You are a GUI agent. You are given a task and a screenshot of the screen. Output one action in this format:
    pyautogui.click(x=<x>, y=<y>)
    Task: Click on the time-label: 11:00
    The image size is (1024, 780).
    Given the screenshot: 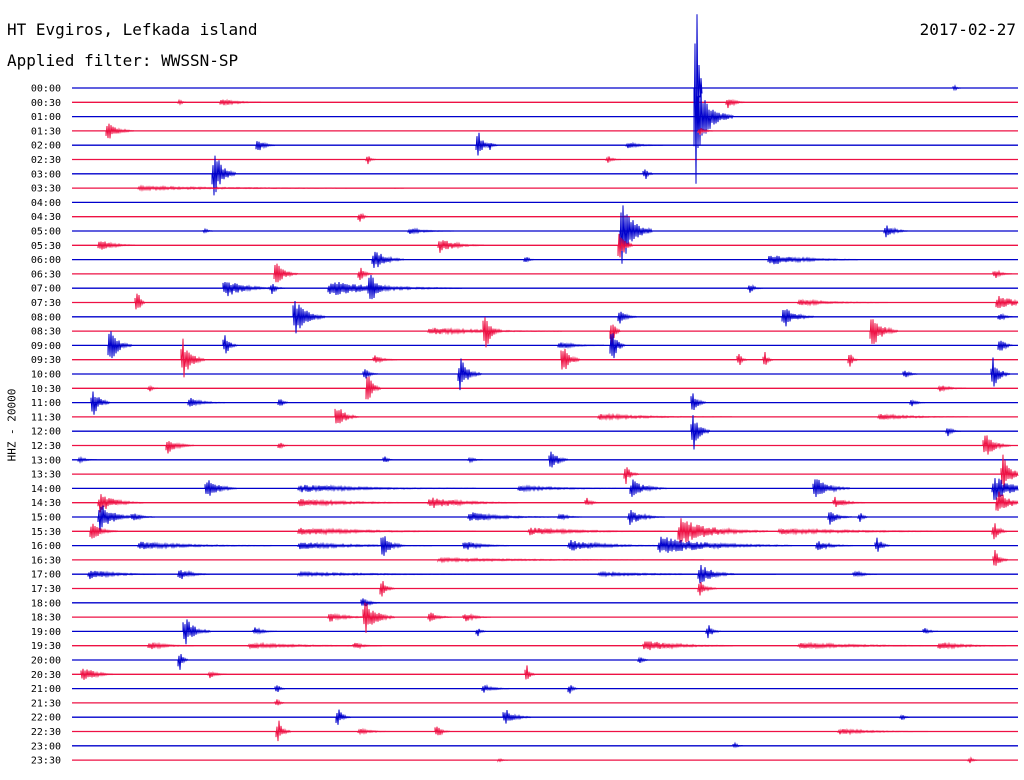 What is the action you would take?
    pyautogui.click(x=46, y=403)
    